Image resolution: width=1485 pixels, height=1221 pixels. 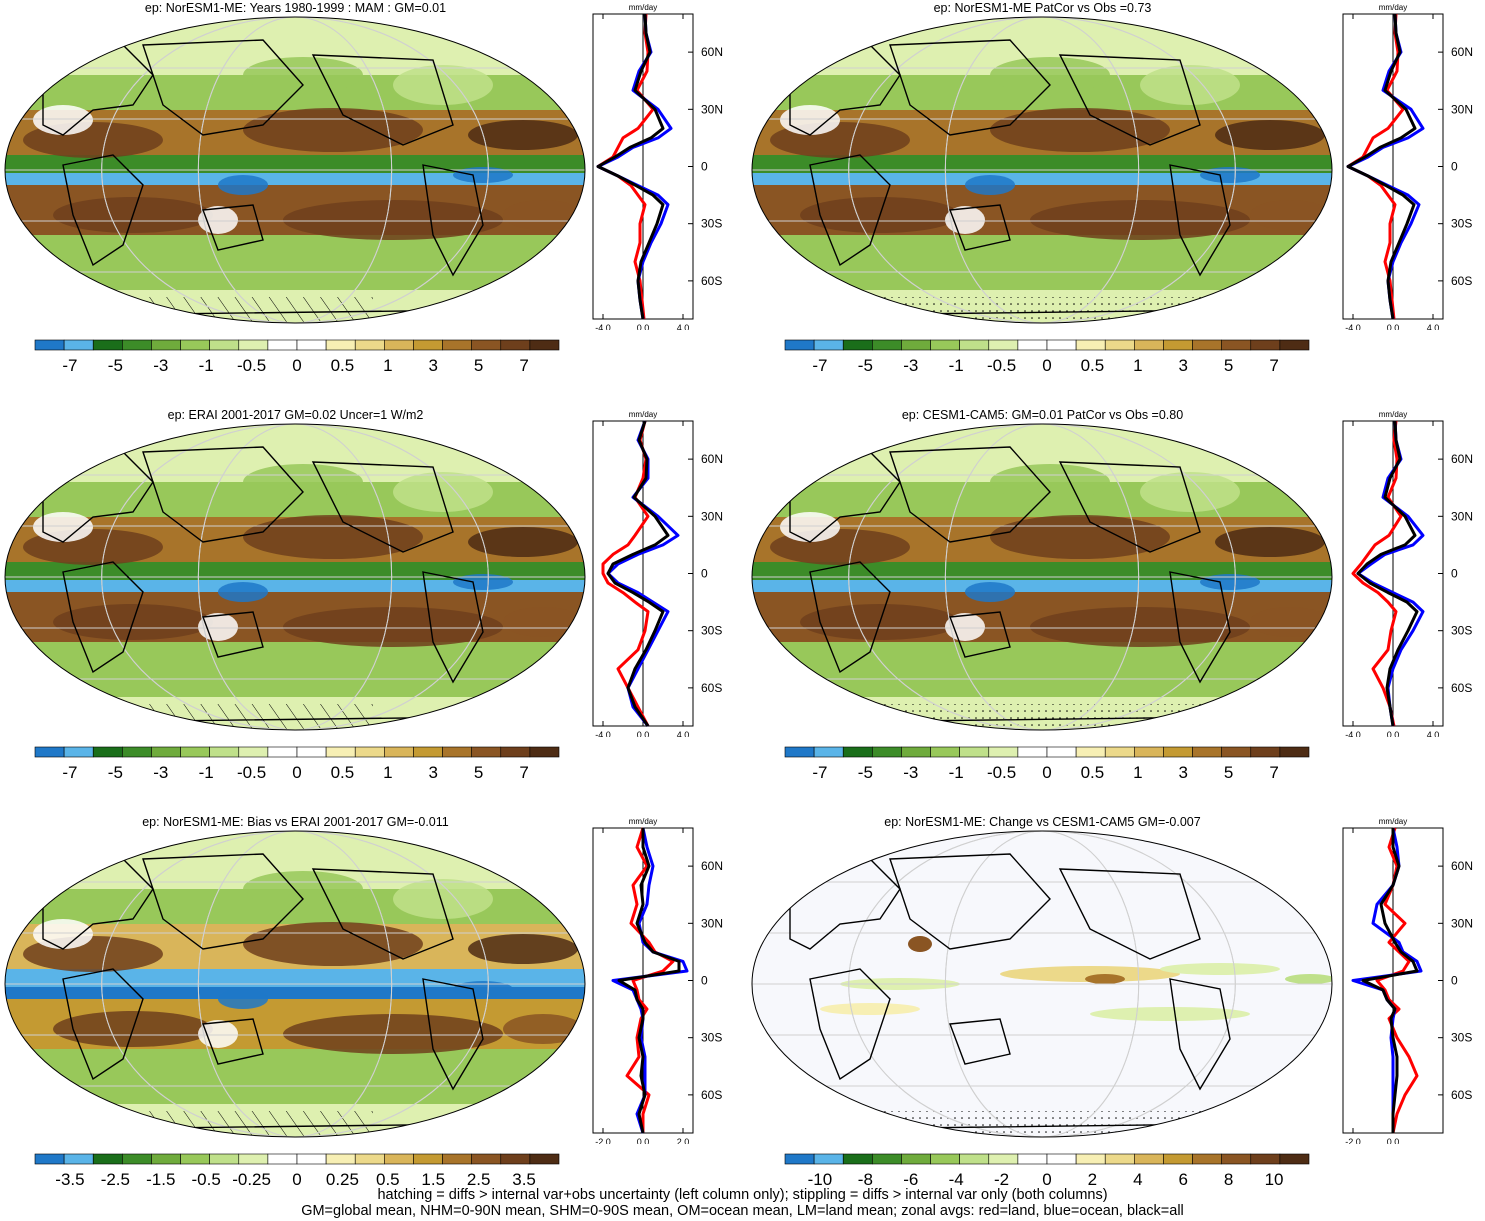 What do you see at coordinates (295, 993) in the screenshot?
I see `band-equatorial` at bounding box center [295, 993].